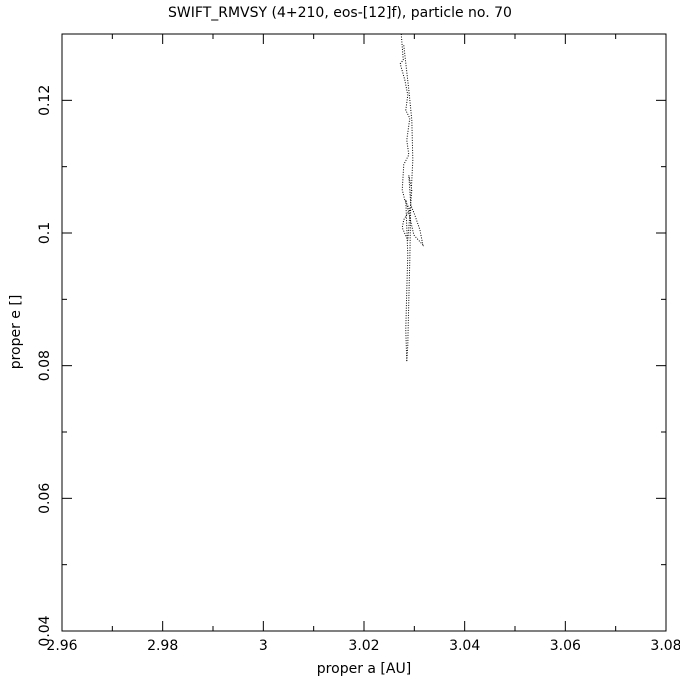 The image size is (680, 684). I want to click on x-tick-label: 3.02, so click(363, 646).